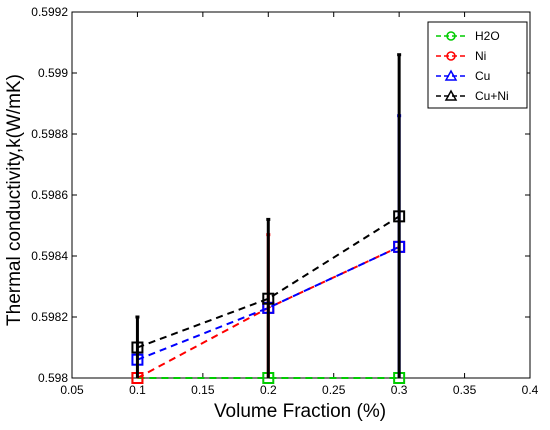 The width and height of the screenshot is (550, 430). I want to click on y-tick-label: 0.598, so click(53, 378).